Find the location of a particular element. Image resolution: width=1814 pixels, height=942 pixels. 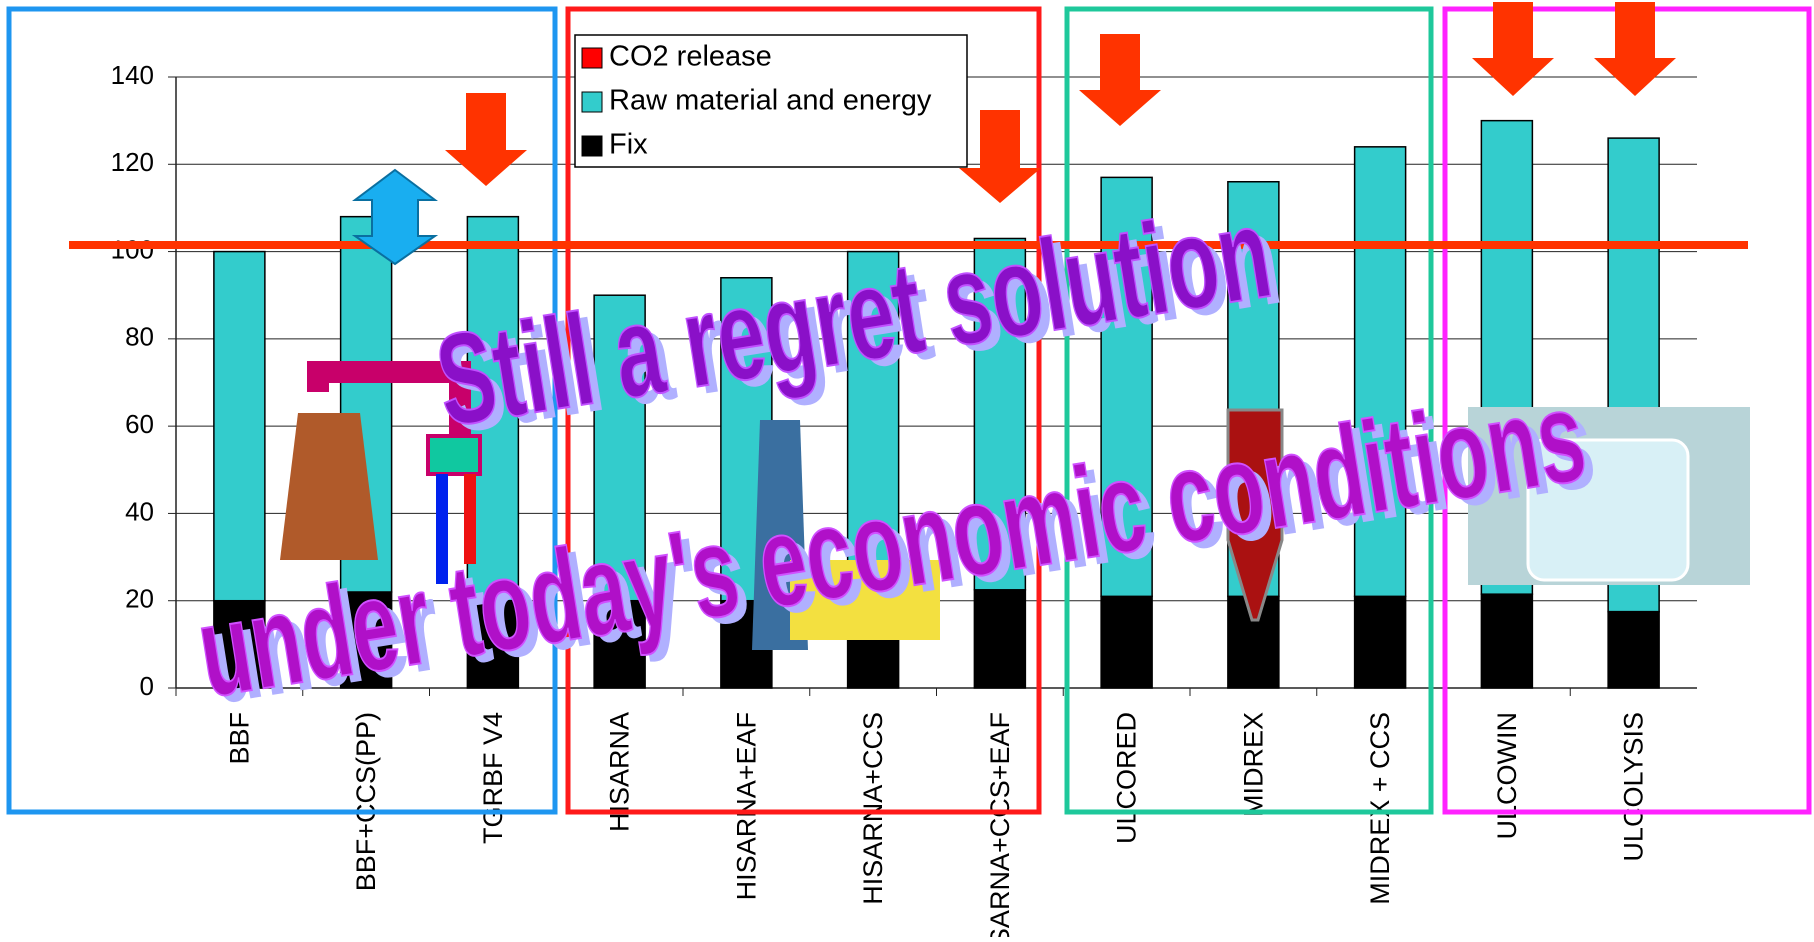

y-tick-label: 20 is located at coordinates (139, 599).